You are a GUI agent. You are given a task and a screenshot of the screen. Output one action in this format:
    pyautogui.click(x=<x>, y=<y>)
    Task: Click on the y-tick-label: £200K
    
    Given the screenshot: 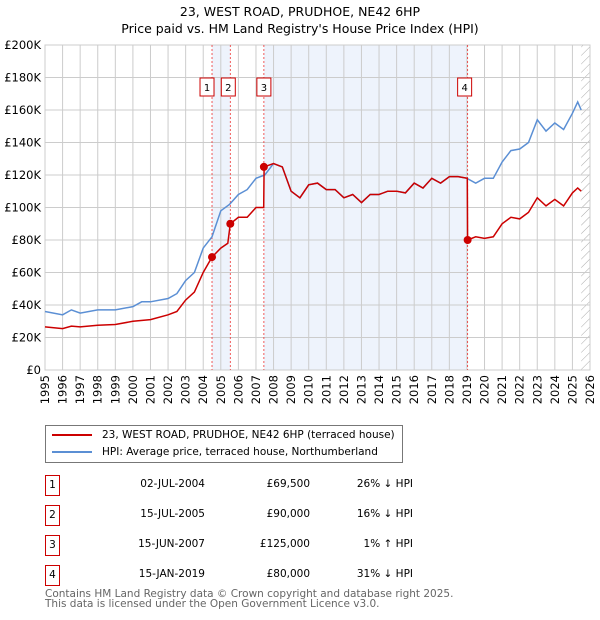 What is the action you would take?
    pyautogui.click(x=22, y=45)
    